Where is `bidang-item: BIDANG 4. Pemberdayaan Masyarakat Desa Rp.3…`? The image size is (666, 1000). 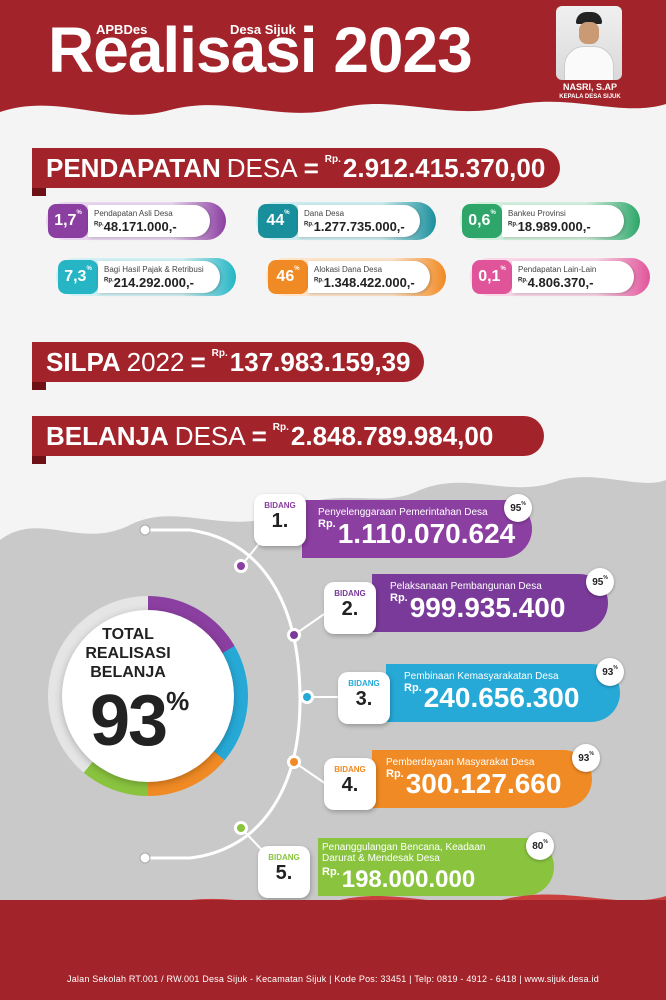
bidang-item: BIDANG 4. Pemberdayaan Masyarakat Desa Rp.3… is located at coordinates (462, 777).